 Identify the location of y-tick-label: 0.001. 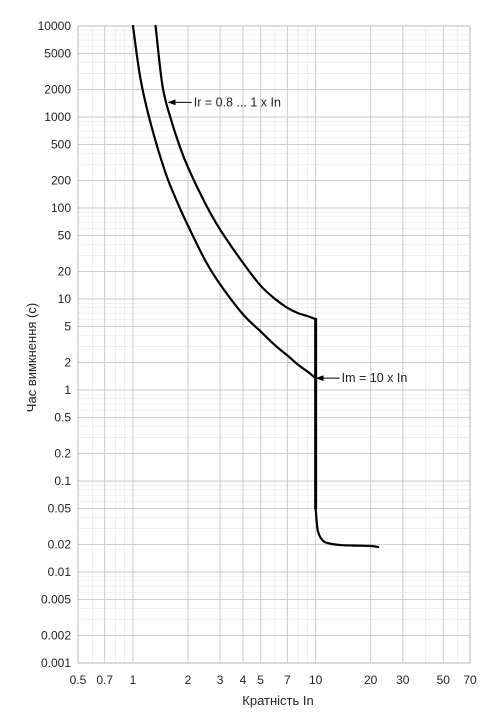
(56, 663).